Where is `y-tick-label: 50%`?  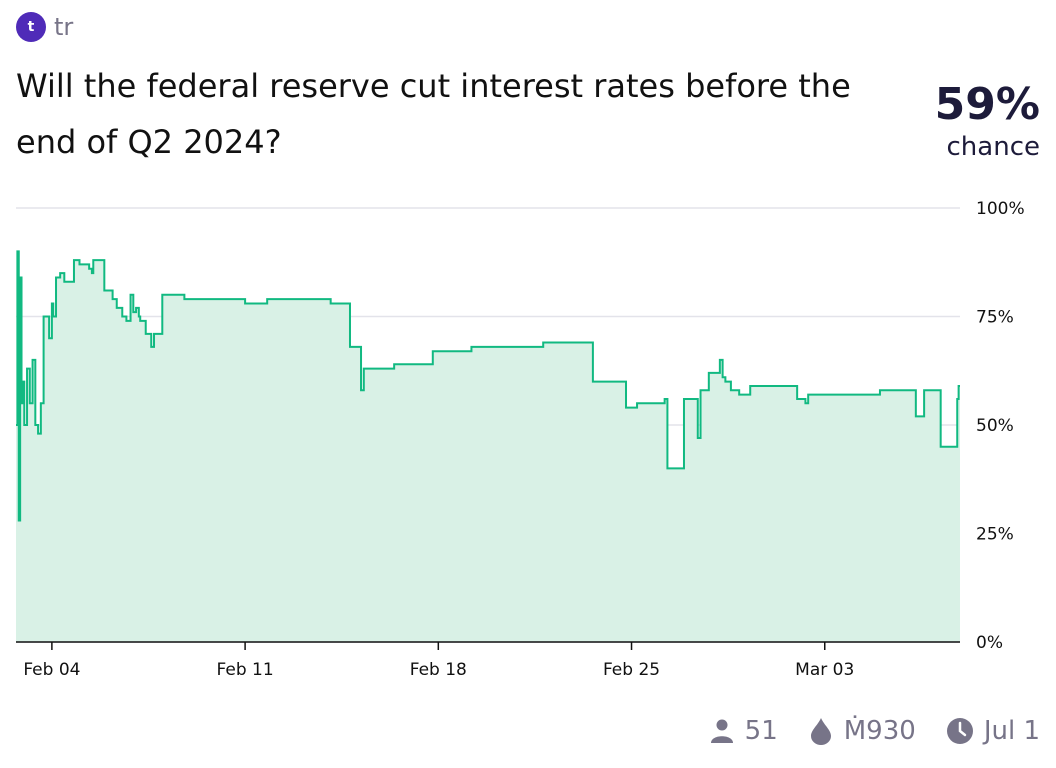 y-tick-label: 50% is located at coordinates (995, 426).